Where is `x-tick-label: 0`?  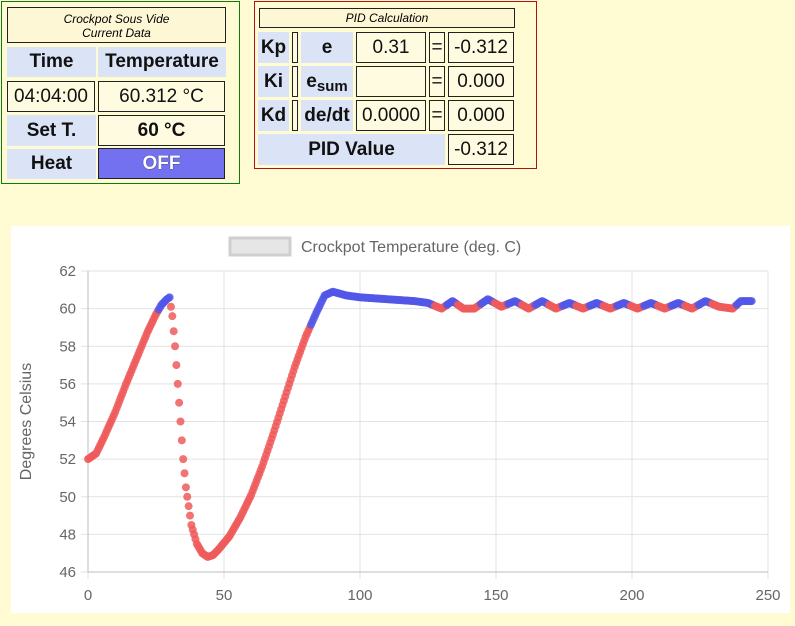
x-tick-label: 0 is located at coordinates (88, 595).